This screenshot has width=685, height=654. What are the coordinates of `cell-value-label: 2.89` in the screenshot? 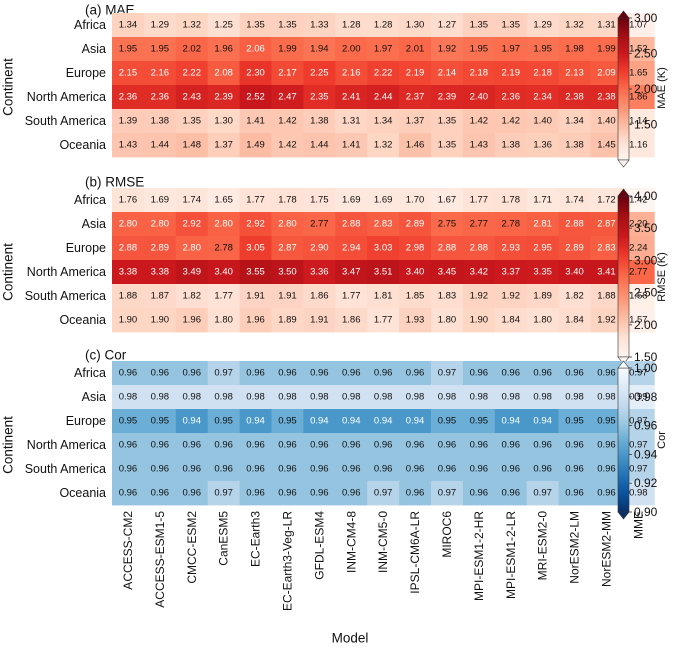 It's located at (574, 248).